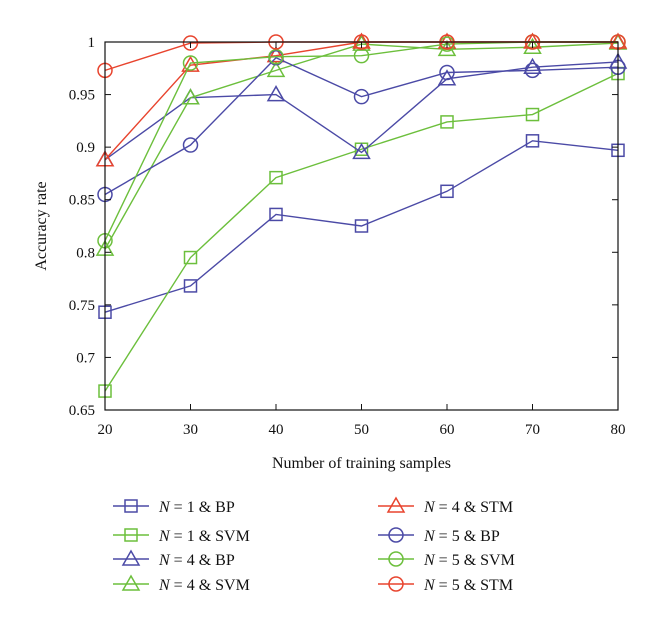 The width and height of the screenshot is (660, 630). Describe the element at coordinates (468, 585) in the screenshot. I see `legend-label: N = 5 & STM` at that location.